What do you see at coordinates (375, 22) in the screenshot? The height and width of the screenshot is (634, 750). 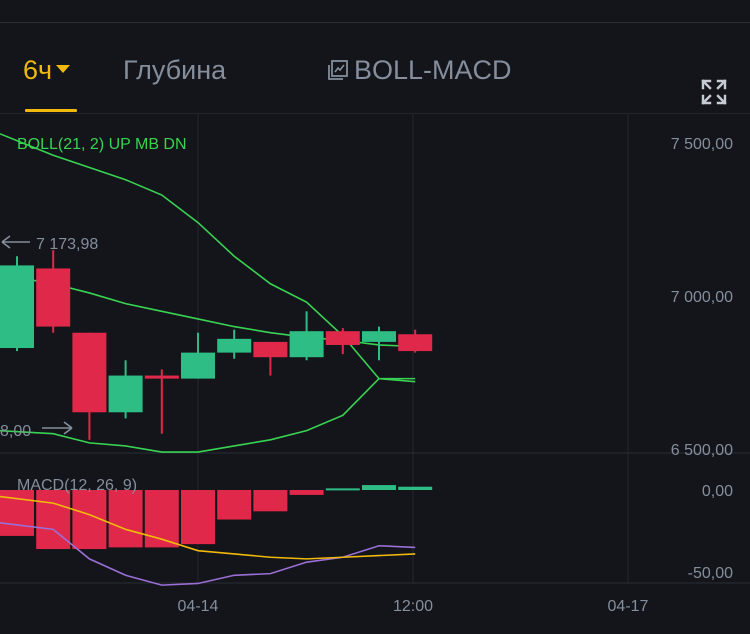 I see `top-divider` at bounding box center [375, 22].